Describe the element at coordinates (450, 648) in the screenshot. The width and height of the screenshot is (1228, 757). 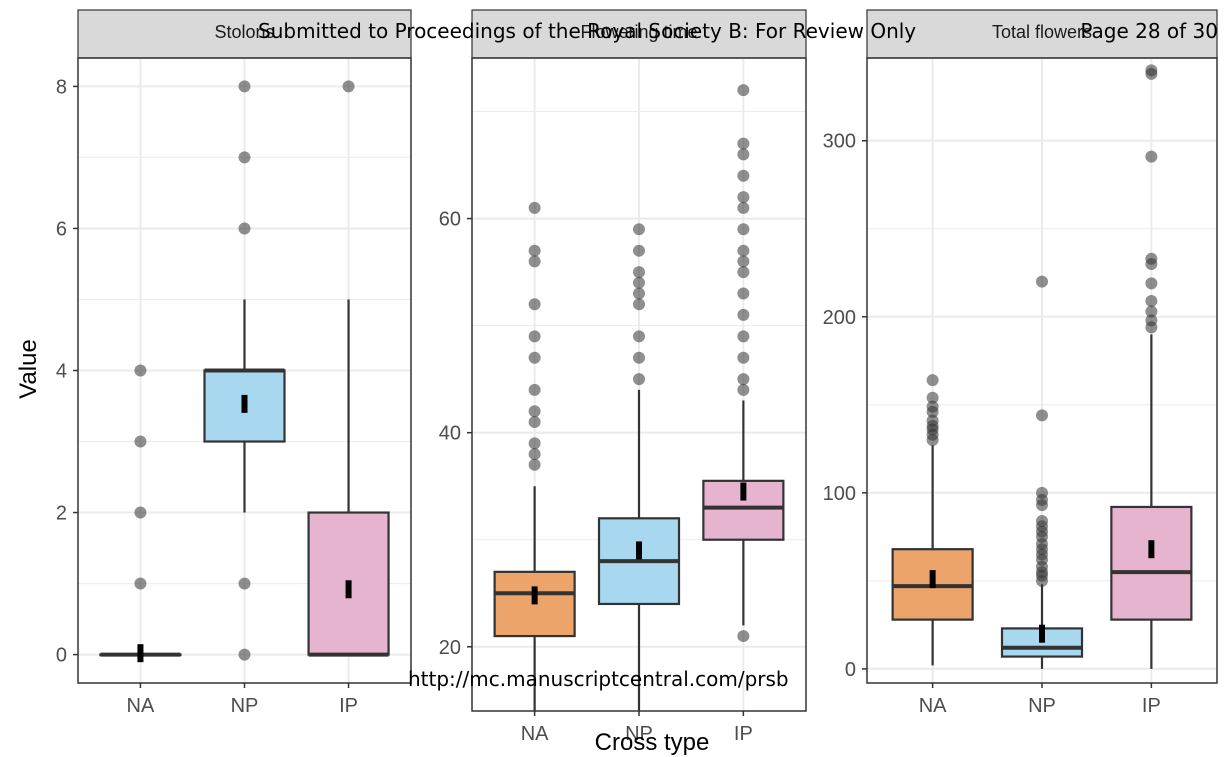
I see `y-tick-label: 20` at that location.